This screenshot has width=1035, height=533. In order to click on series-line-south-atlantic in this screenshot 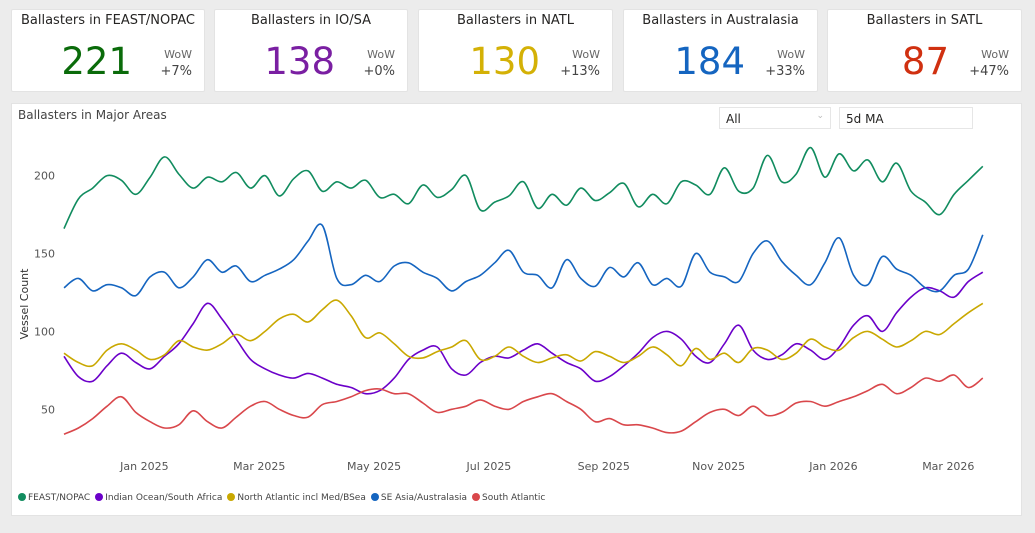, I will do `click(523, 404)`.